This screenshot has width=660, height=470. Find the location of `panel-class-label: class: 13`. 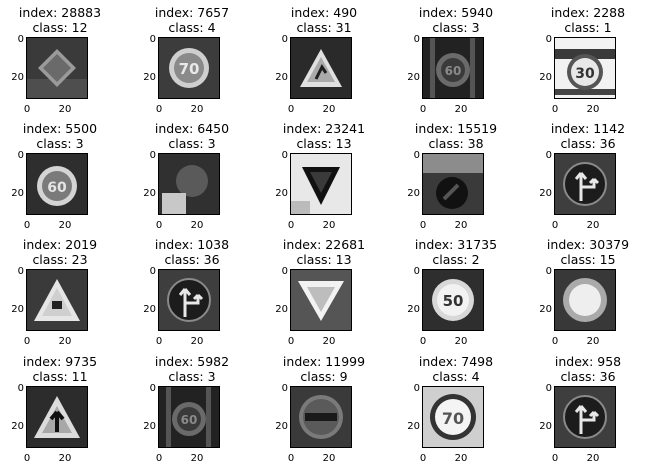

panel-class-label: class: 13 is located at coordinates (324, 259).